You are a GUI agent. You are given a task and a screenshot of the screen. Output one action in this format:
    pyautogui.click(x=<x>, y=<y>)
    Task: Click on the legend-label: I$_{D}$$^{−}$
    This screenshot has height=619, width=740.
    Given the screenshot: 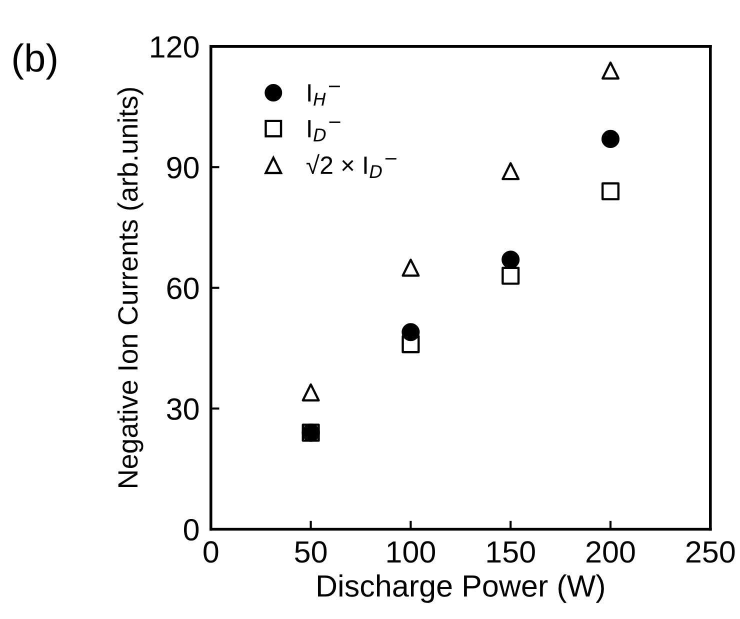 What is the action you would take?
    pyautogui.click(x=324, y=131)
    